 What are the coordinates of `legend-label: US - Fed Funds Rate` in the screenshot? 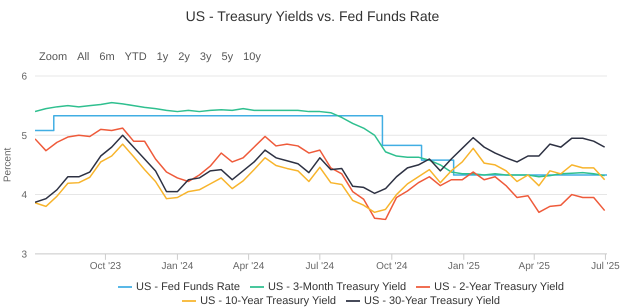 It's located at (188, 286).